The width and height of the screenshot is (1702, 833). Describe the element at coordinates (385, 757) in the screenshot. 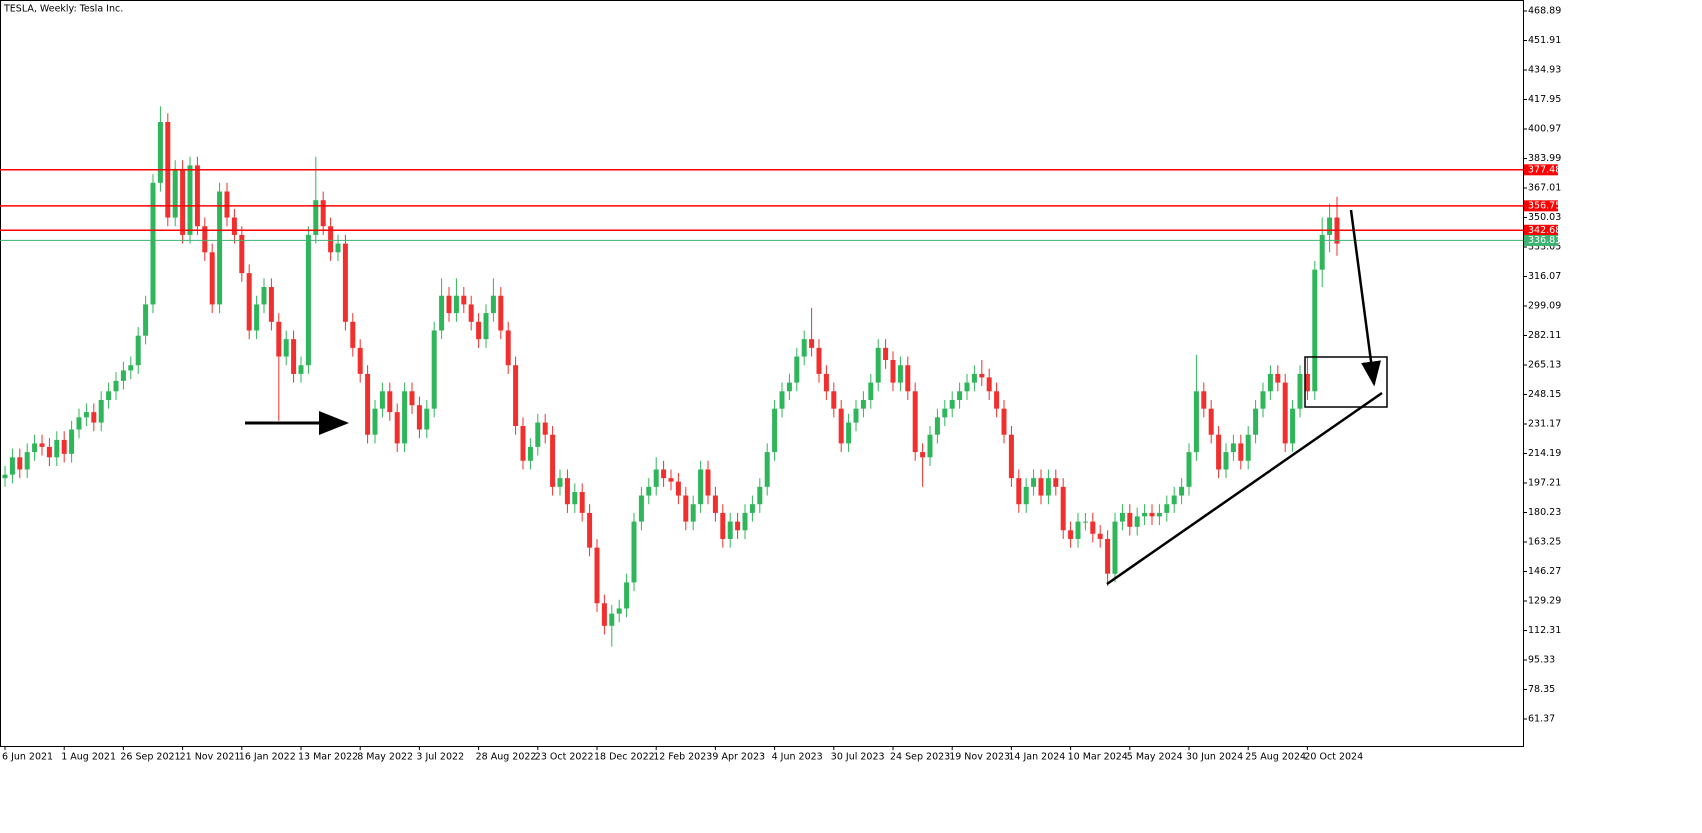

I see `x-tick-label: 8 May 2022` at that location.